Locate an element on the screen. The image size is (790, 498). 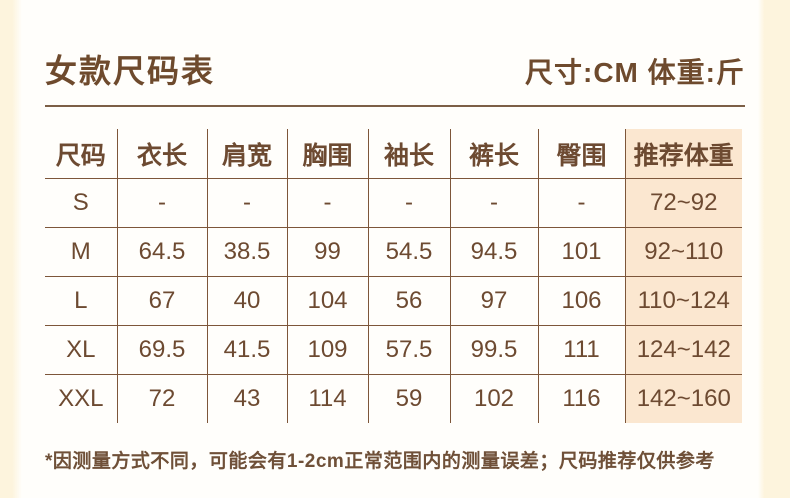
size-table-header-cell: 推荐体重 is located at coordinates (683, 154).